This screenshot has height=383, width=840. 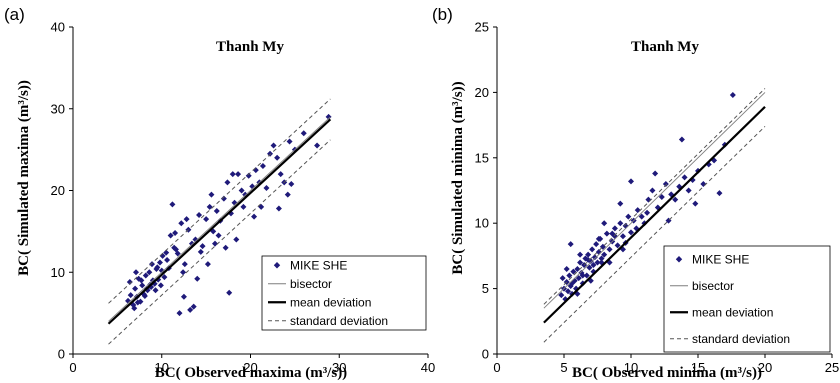 What do you see at coordinates (832, 367) in the screenshot?
I see `x-tick-label: 25` at bounding box center [832, 367].